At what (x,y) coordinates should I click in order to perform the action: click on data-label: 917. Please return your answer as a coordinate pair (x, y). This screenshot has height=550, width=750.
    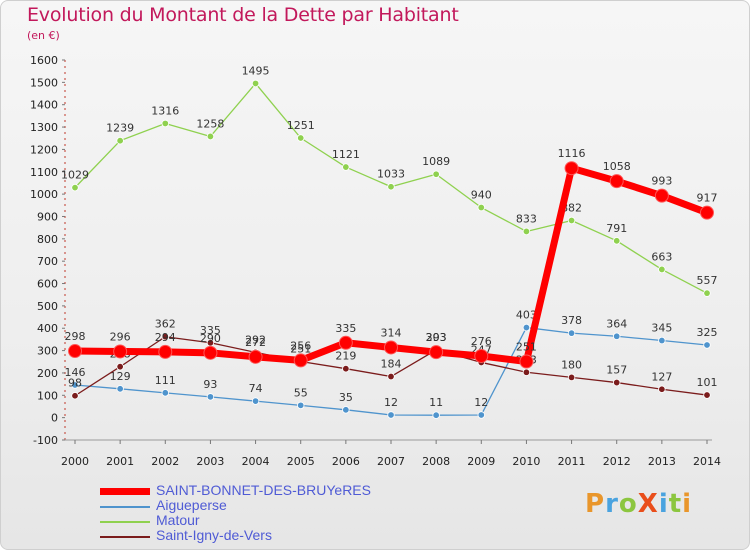
    Looking at the image, I should click on (707, 198).